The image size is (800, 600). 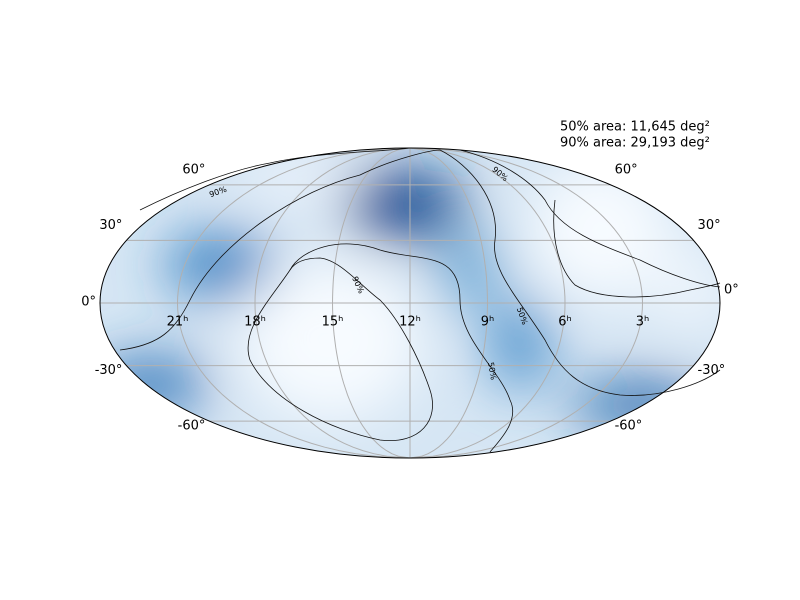 What do you see at coordinates (178, 322) in the screenshot?
I see `ra-tick-label: 21ʰ` at bounding box center [178, 322].